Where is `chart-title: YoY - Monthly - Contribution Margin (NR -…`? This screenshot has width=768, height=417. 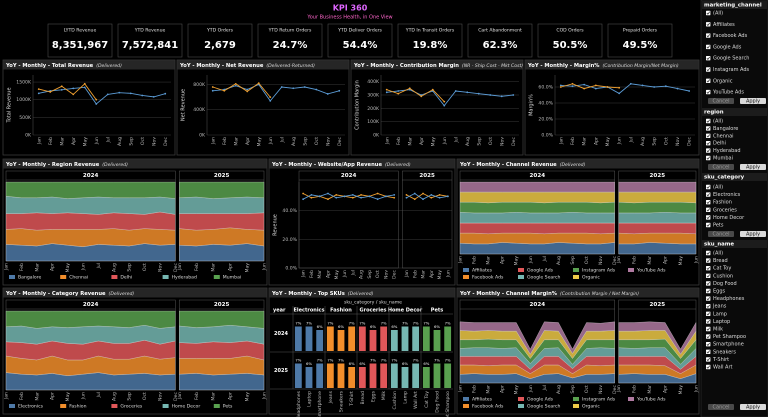 chart-title: YoY - Monthly - Contribution Margin (NR -… is located at coordinates (438, 66).